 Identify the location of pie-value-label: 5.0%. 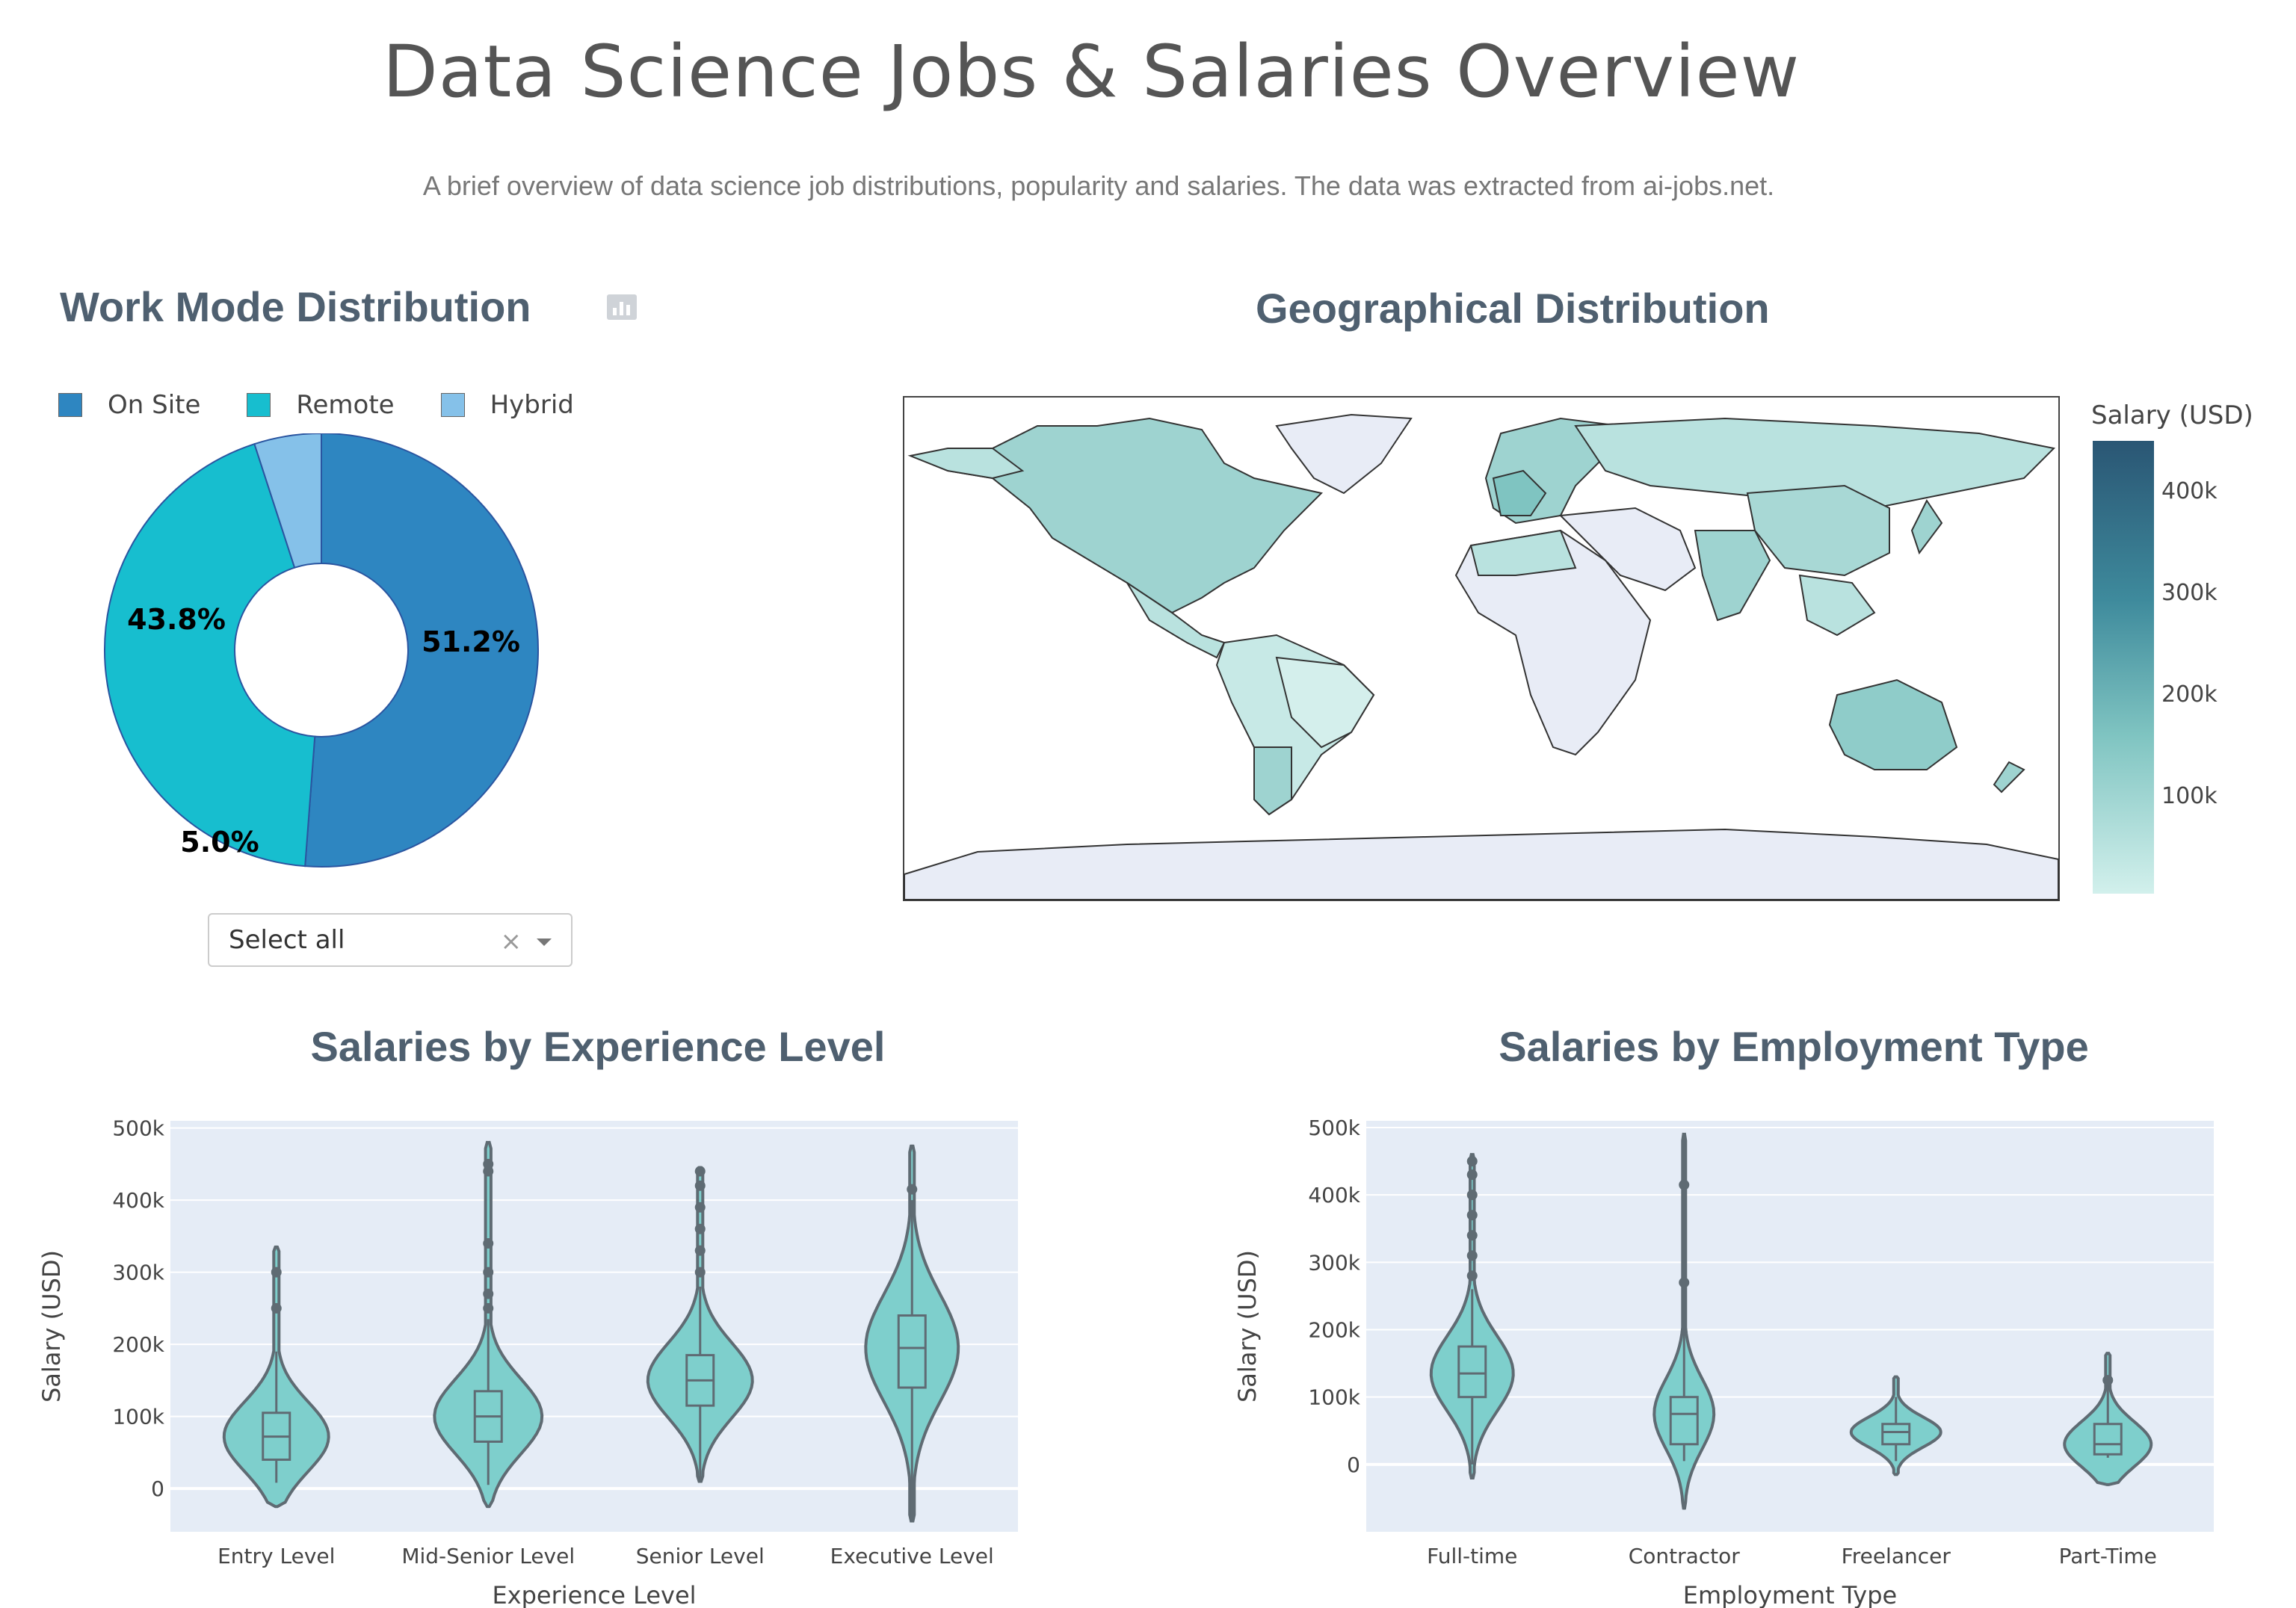
(220, 842).